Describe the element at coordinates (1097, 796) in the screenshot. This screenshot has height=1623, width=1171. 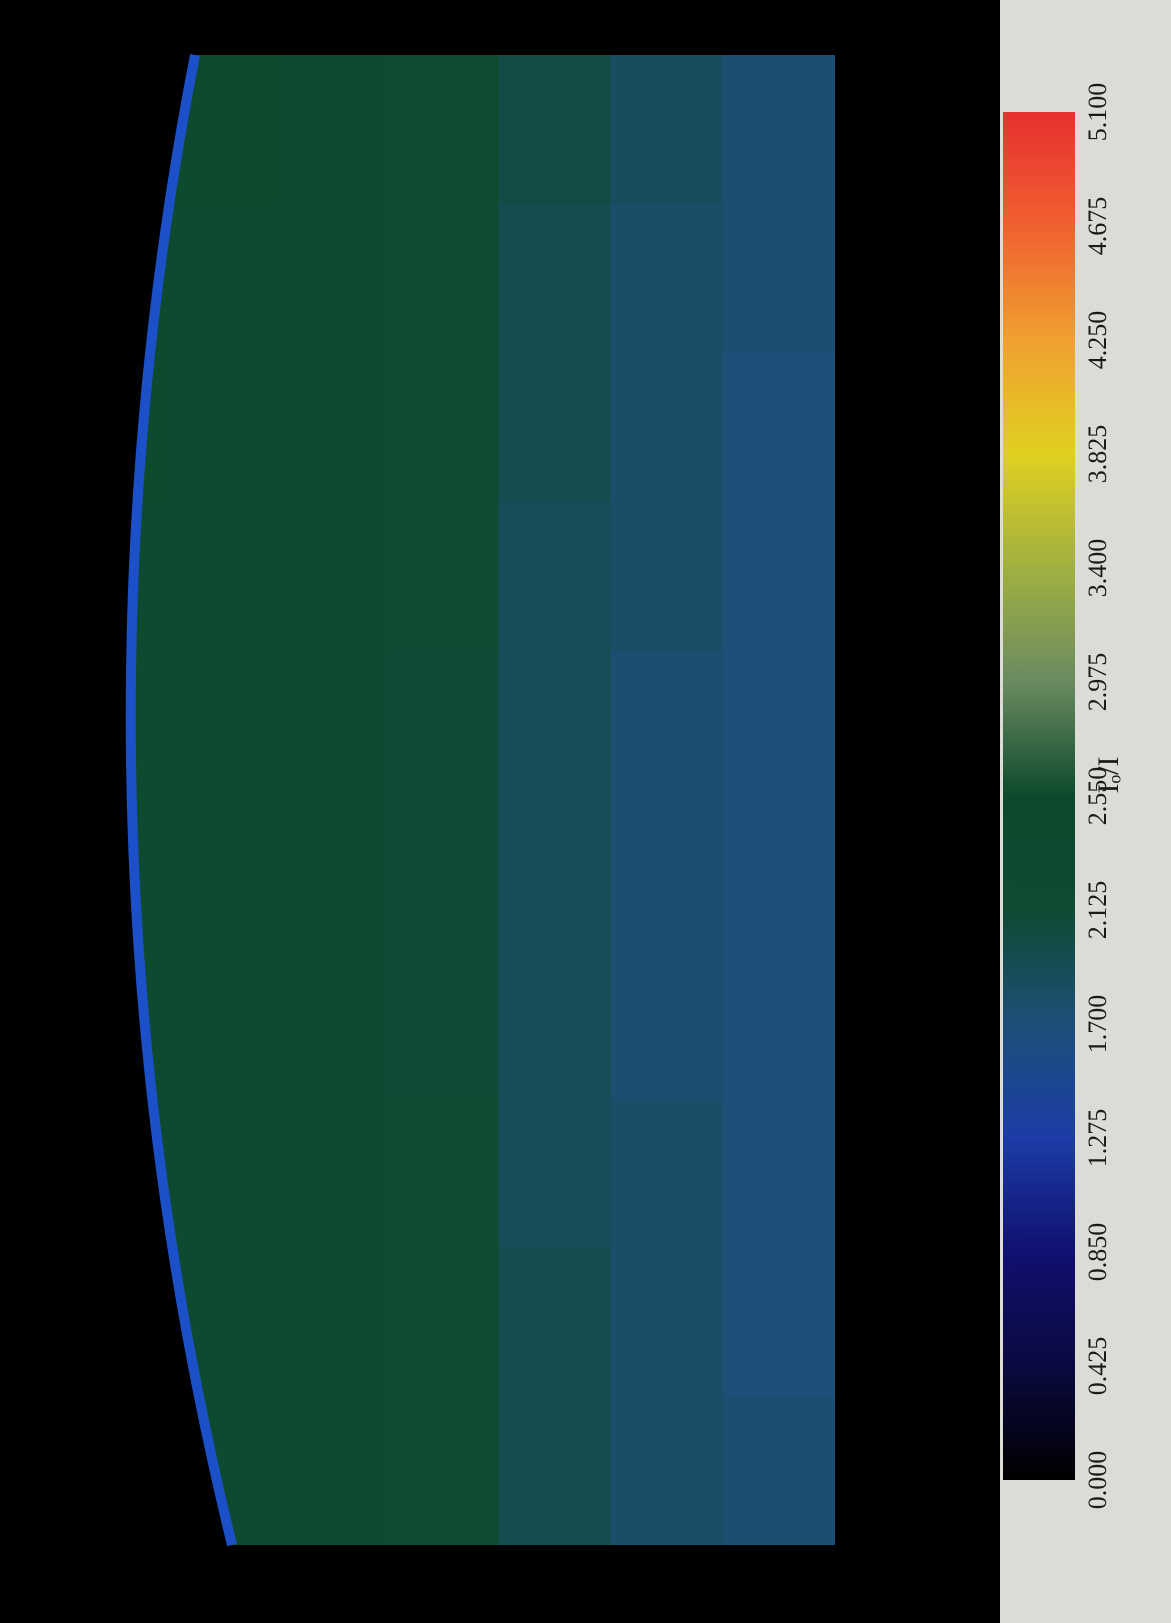
I see `colorbar-tick-label: 2.550` at that location.